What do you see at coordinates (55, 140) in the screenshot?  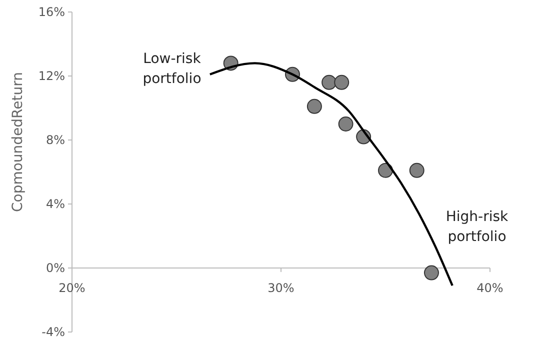 I see `y-tick-label: 8%` at bounding box center [55, 140].